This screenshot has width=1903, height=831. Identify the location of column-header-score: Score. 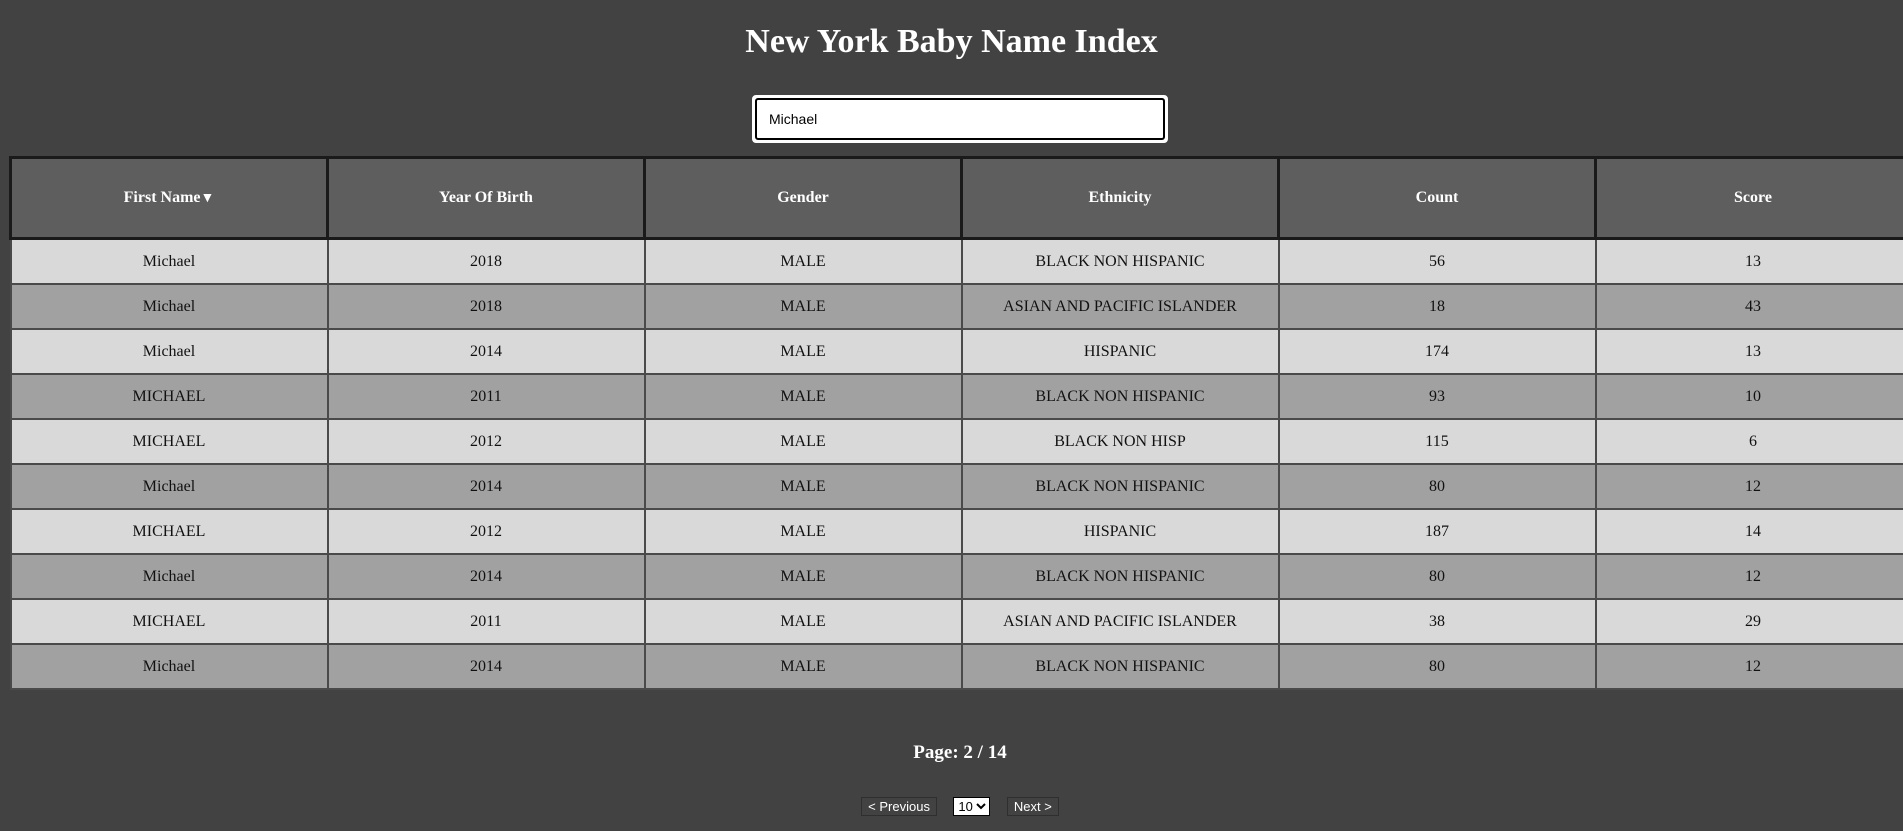
(1749, 198).